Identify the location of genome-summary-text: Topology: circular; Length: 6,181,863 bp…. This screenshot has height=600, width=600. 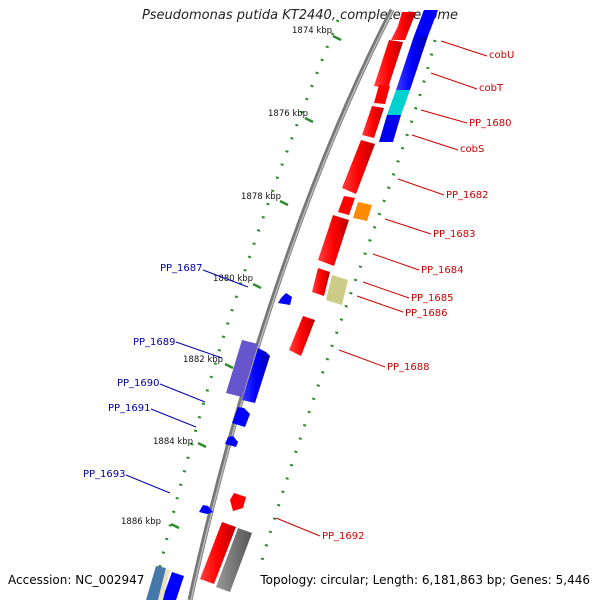
(425, 580).